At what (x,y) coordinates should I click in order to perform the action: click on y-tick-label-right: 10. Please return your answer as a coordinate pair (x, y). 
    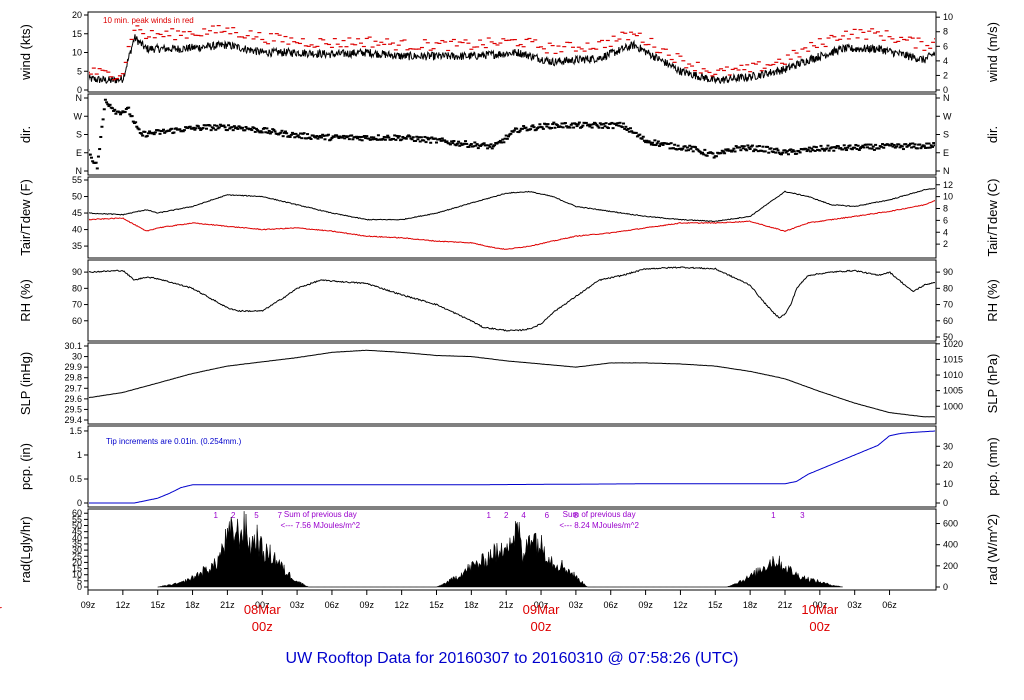
    Looking at the image, I should click on (948, 197).